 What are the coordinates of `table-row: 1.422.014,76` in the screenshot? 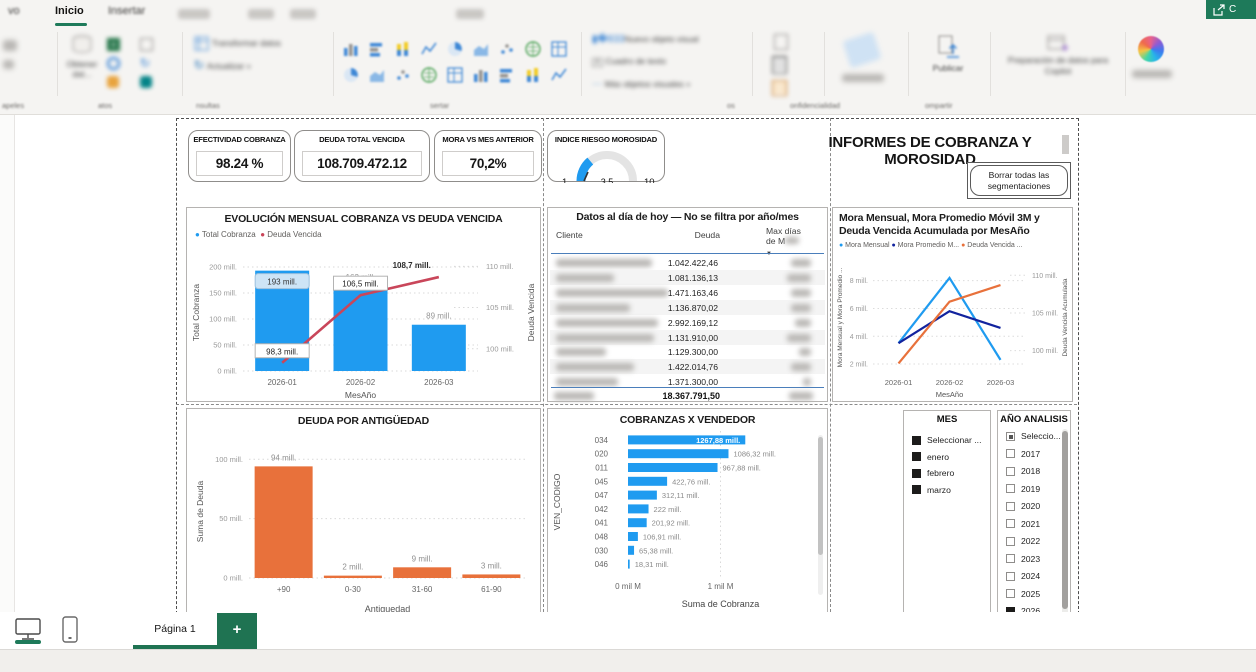 It's located at (687, 367).